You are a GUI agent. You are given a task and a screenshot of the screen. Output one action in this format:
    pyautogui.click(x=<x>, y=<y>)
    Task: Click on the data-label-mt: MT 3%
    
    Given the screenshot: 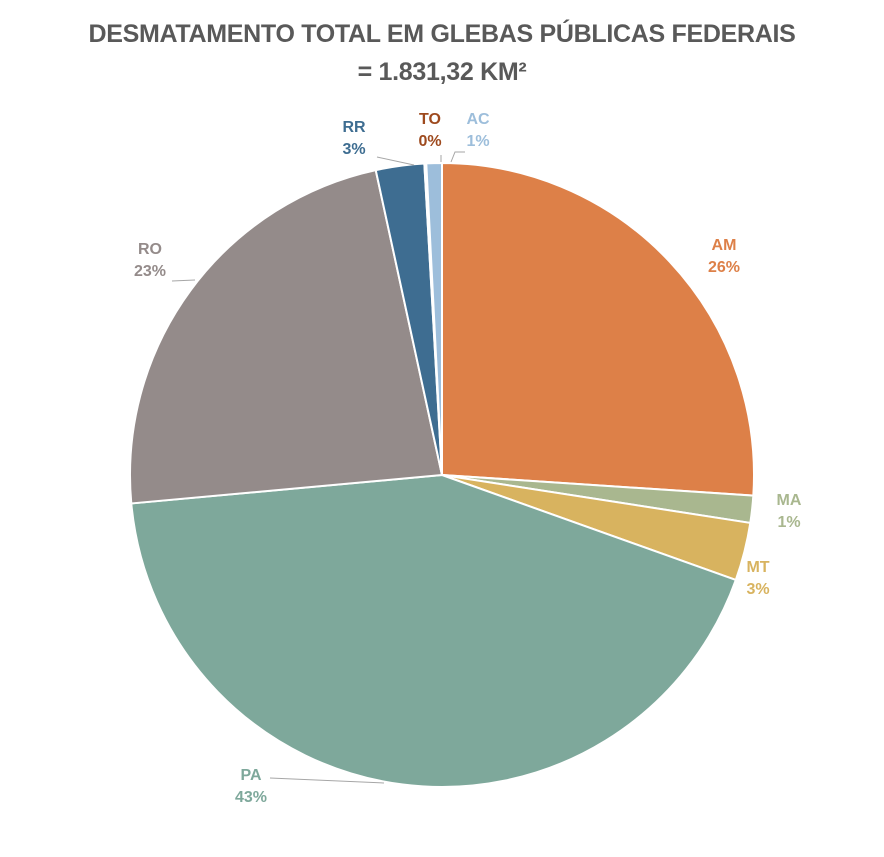 What is the action you would take?
    pyautogui.click(x=757, y=578)
    